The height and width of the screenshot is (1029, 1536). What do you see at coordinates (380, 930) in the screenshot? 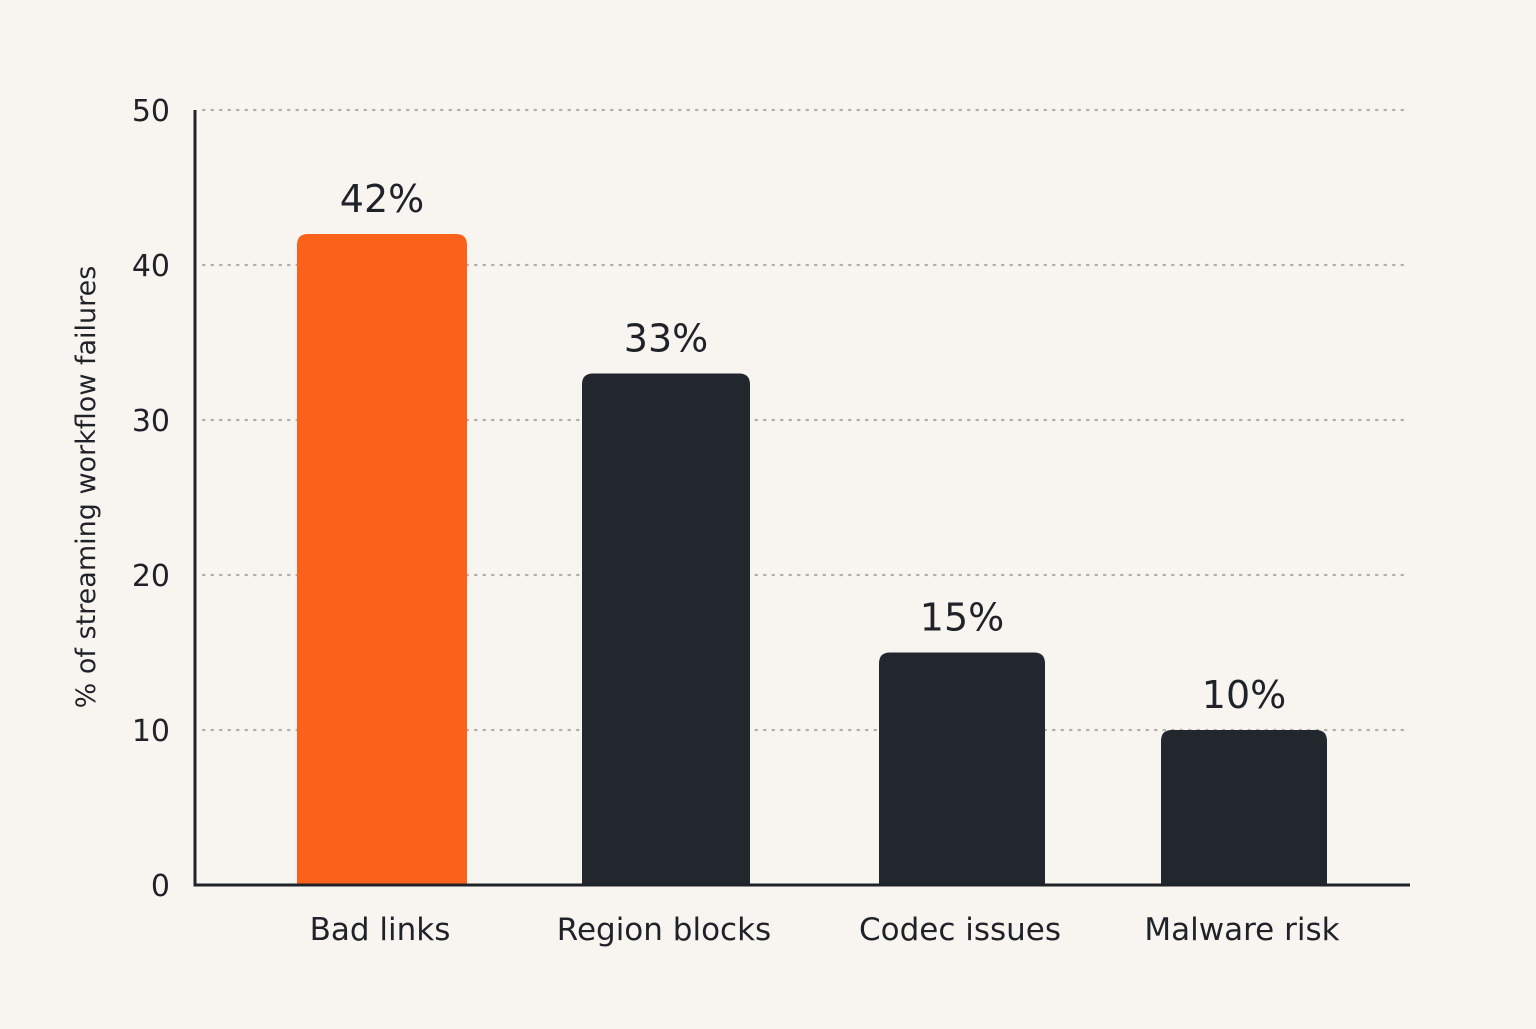
I see `category-label: Bad links` at bounding box center [380, 930].